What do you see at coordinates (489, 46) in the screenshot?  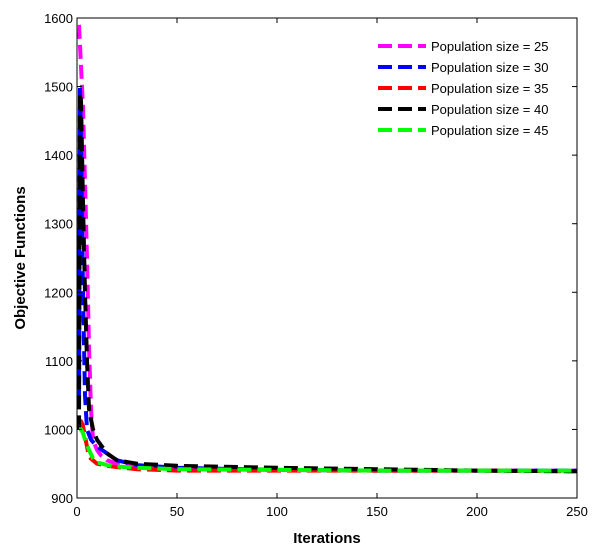 I see `legend-label-1: Population size = 25` at bounding box center [489, 46].